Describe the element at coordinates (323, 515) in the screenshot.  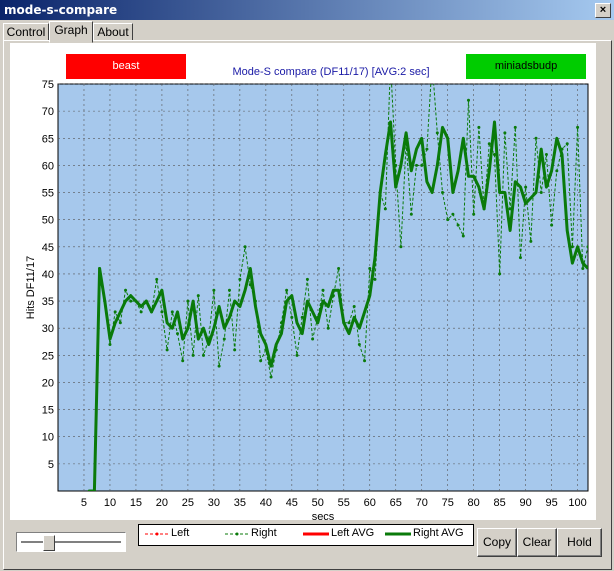
I see `x-axis-label: secs` at that location.